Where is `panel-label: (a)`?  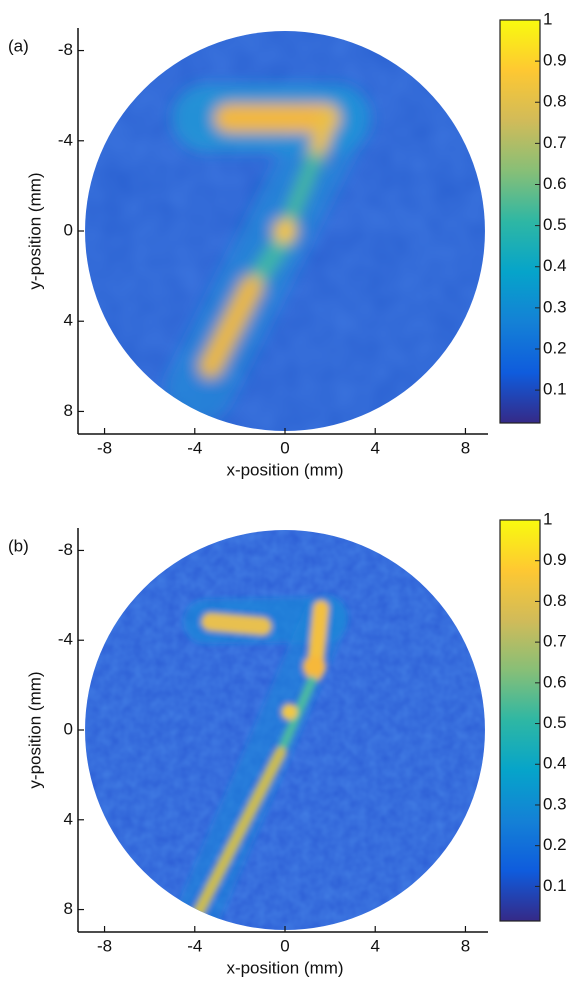 panel-label: (a) is located at coordinates (18, 45).